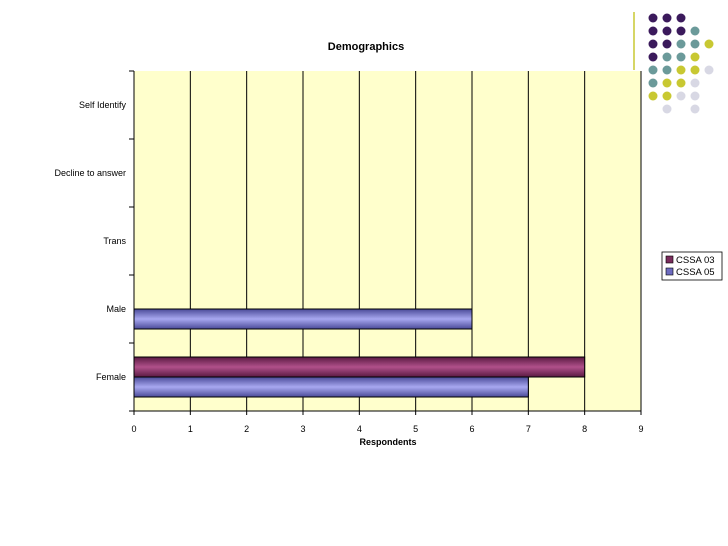 This screenshot has width=728, height=546. I want to click on legend-swatch-cssa03, so click(669, 259).